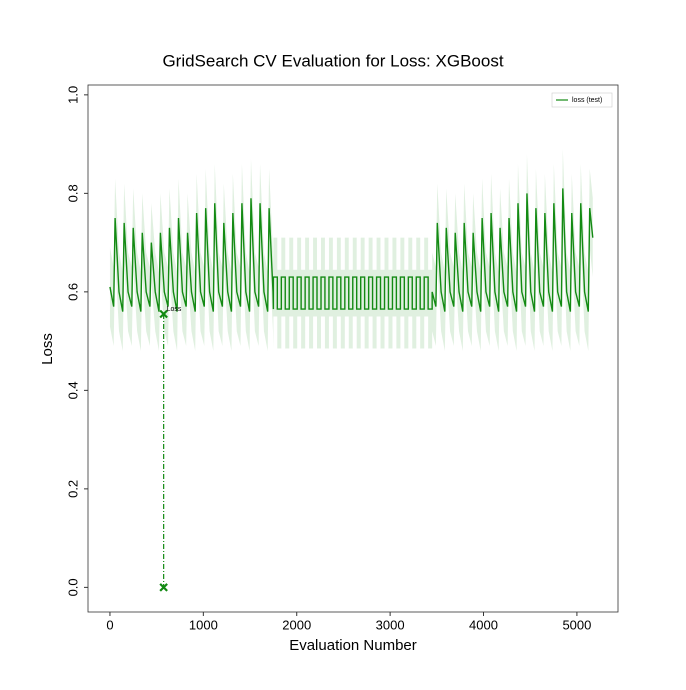  I want to click on x-tick-label: 1000, so click(203, 624).